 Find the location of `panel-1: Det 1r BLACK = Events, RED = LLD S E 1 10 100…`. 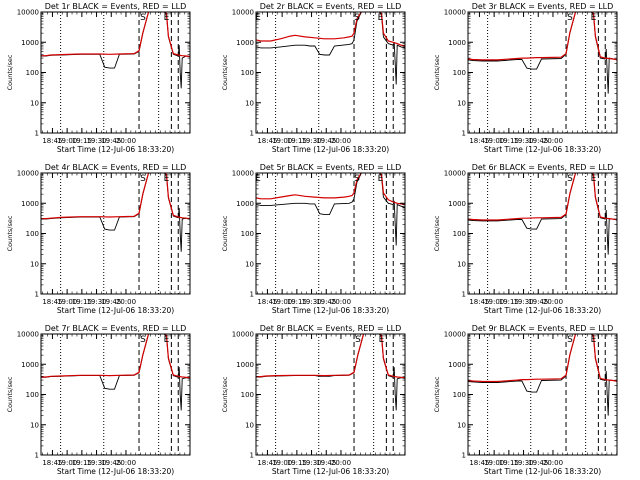

panel-1: Det 1r BLACK = Events, RED = LLD S E 1 10 100… is located at coordinates (98, 78).